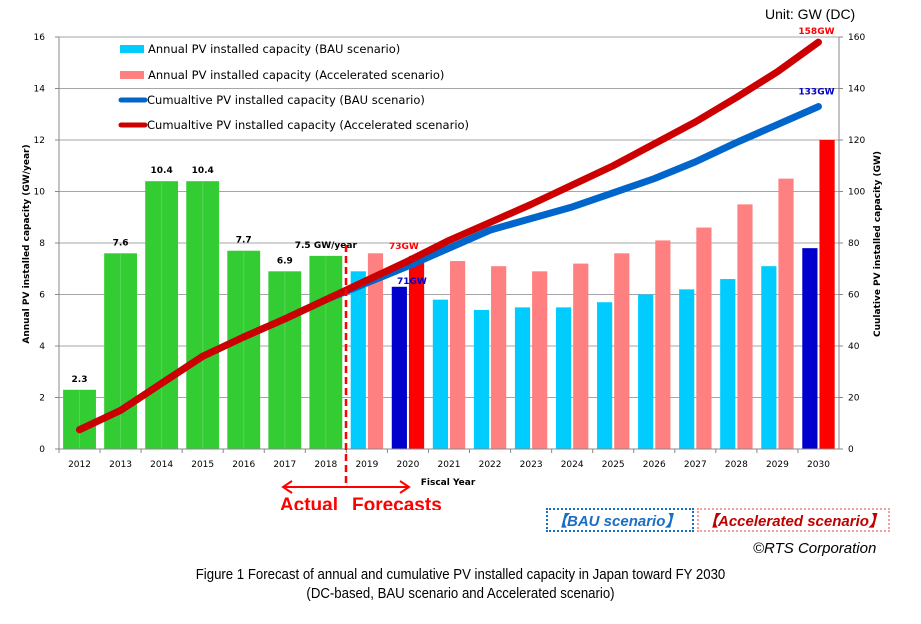  What do you see at coordinates (816, 93) in the screenshot?
I see `annotation-label: 133GW` at bounding box center [816, 93].